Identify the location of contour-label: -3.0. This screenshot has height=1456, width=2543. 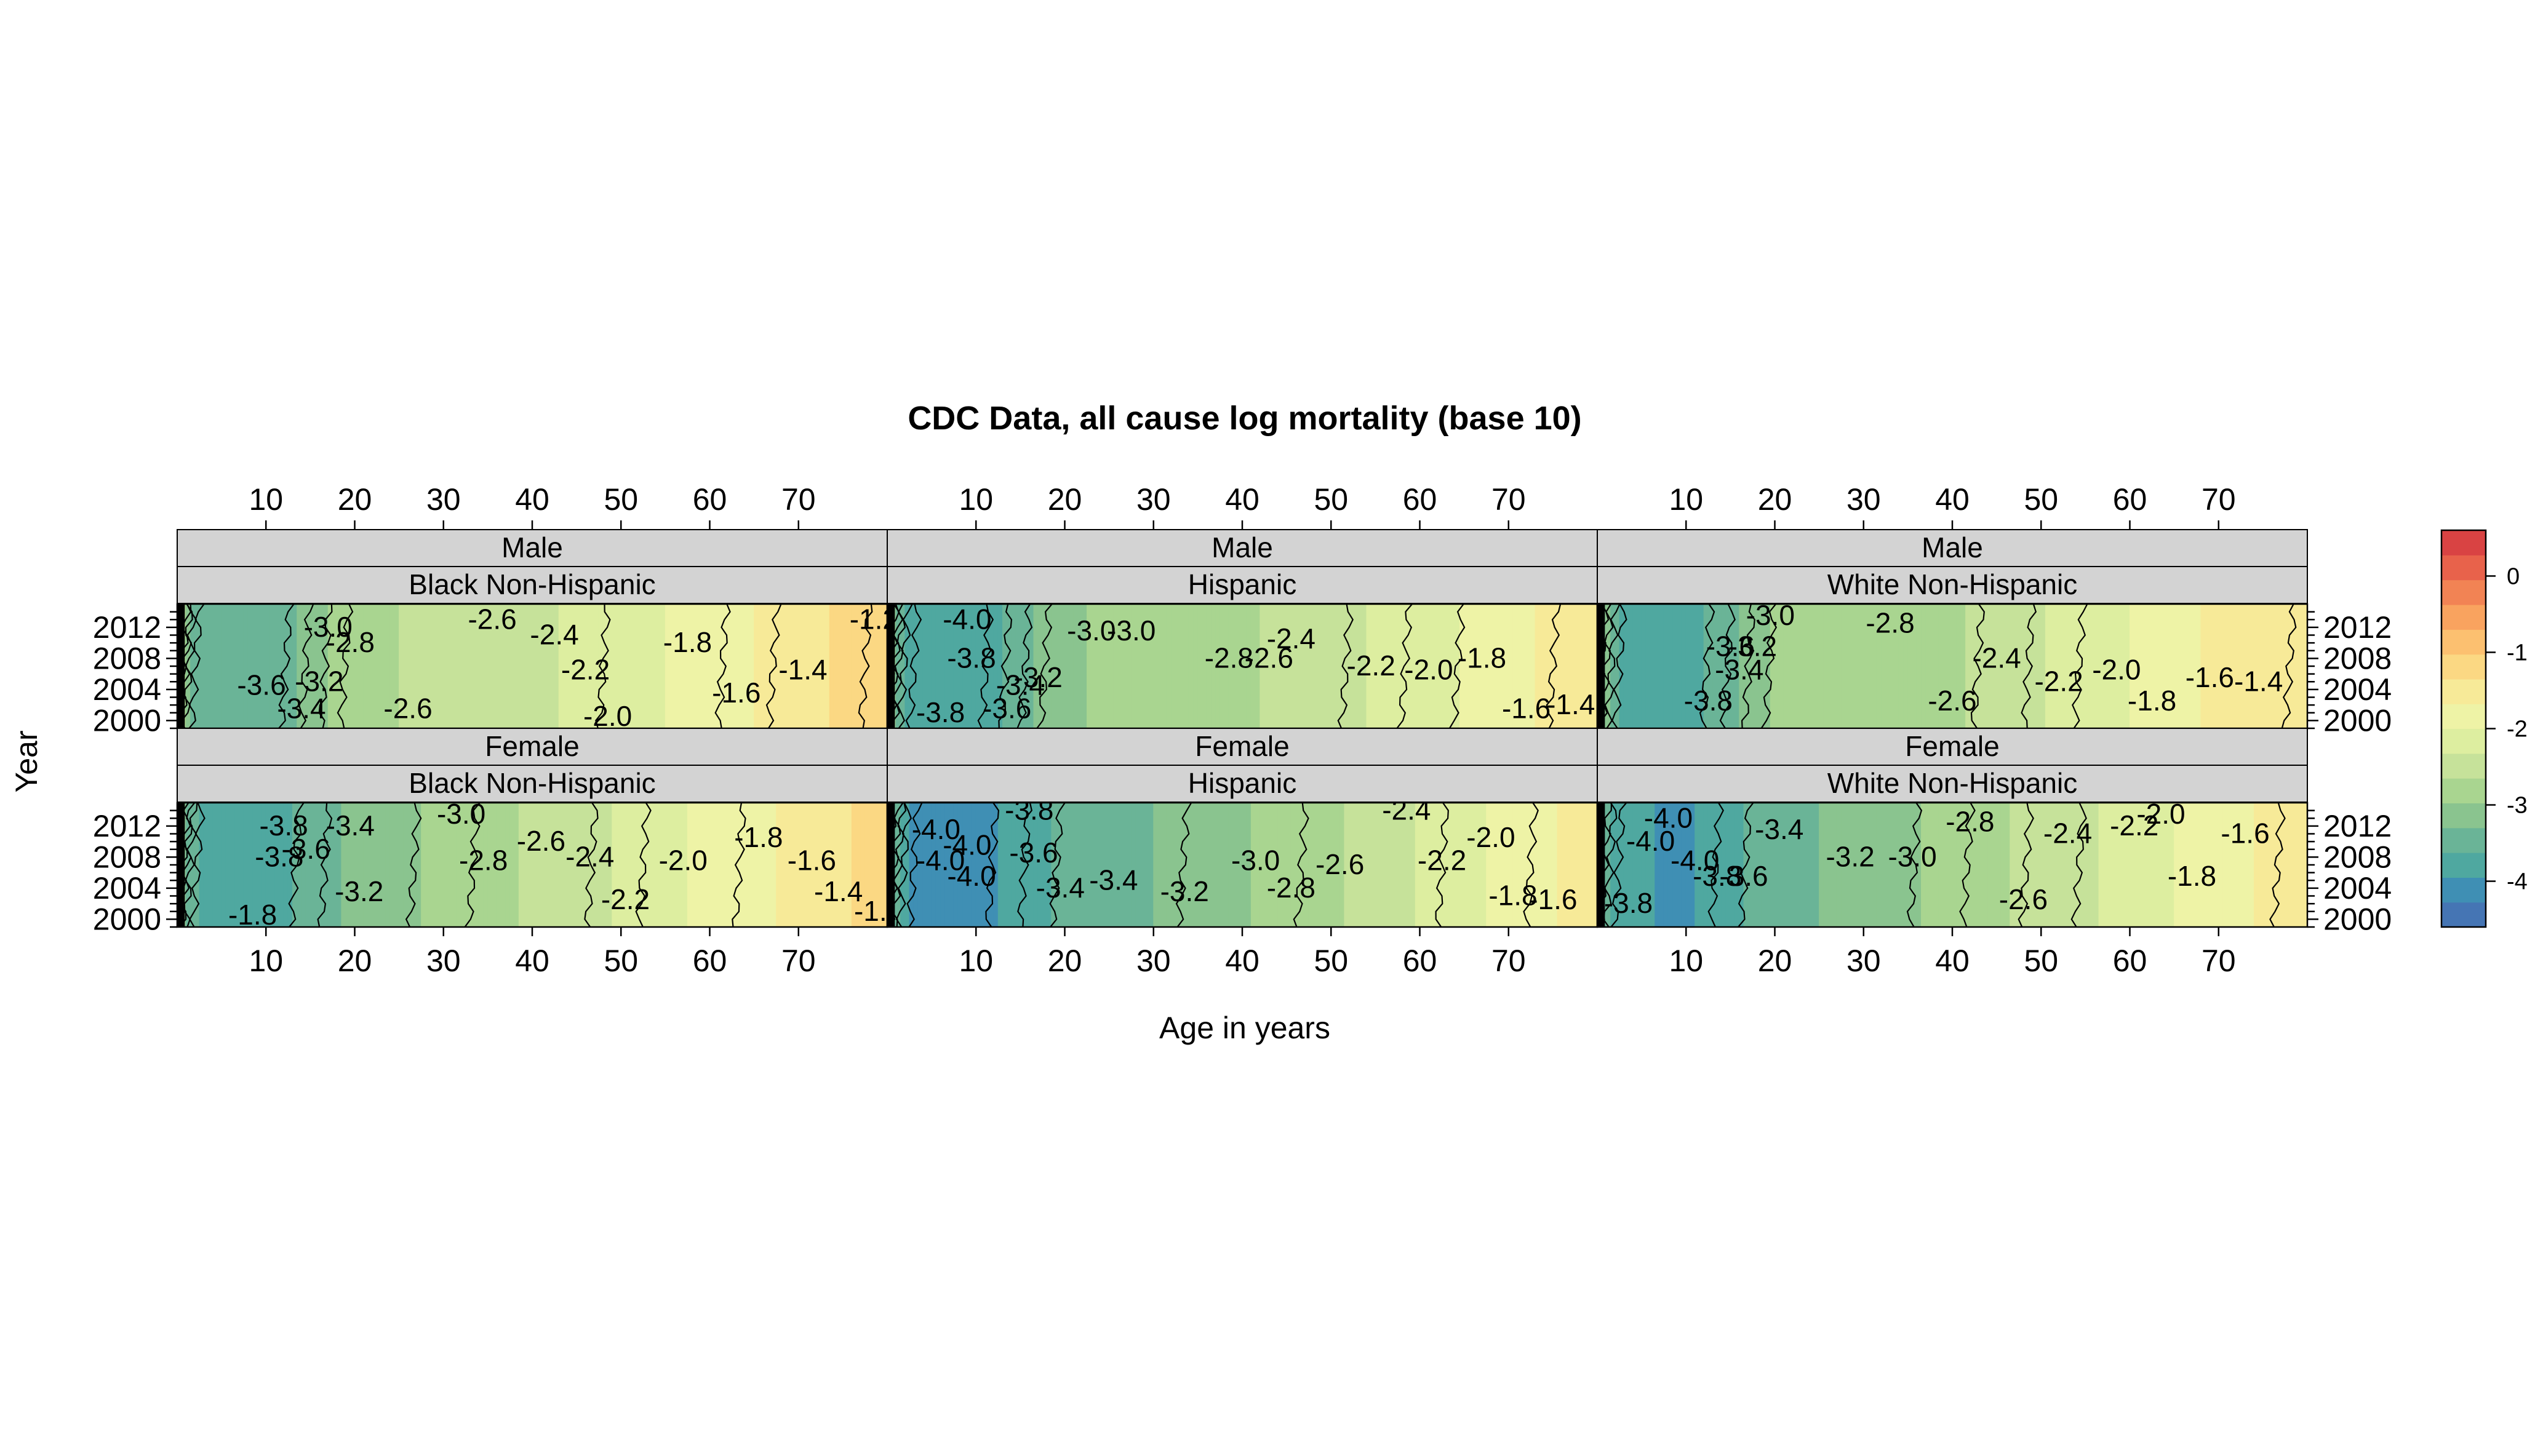
(461, 814).